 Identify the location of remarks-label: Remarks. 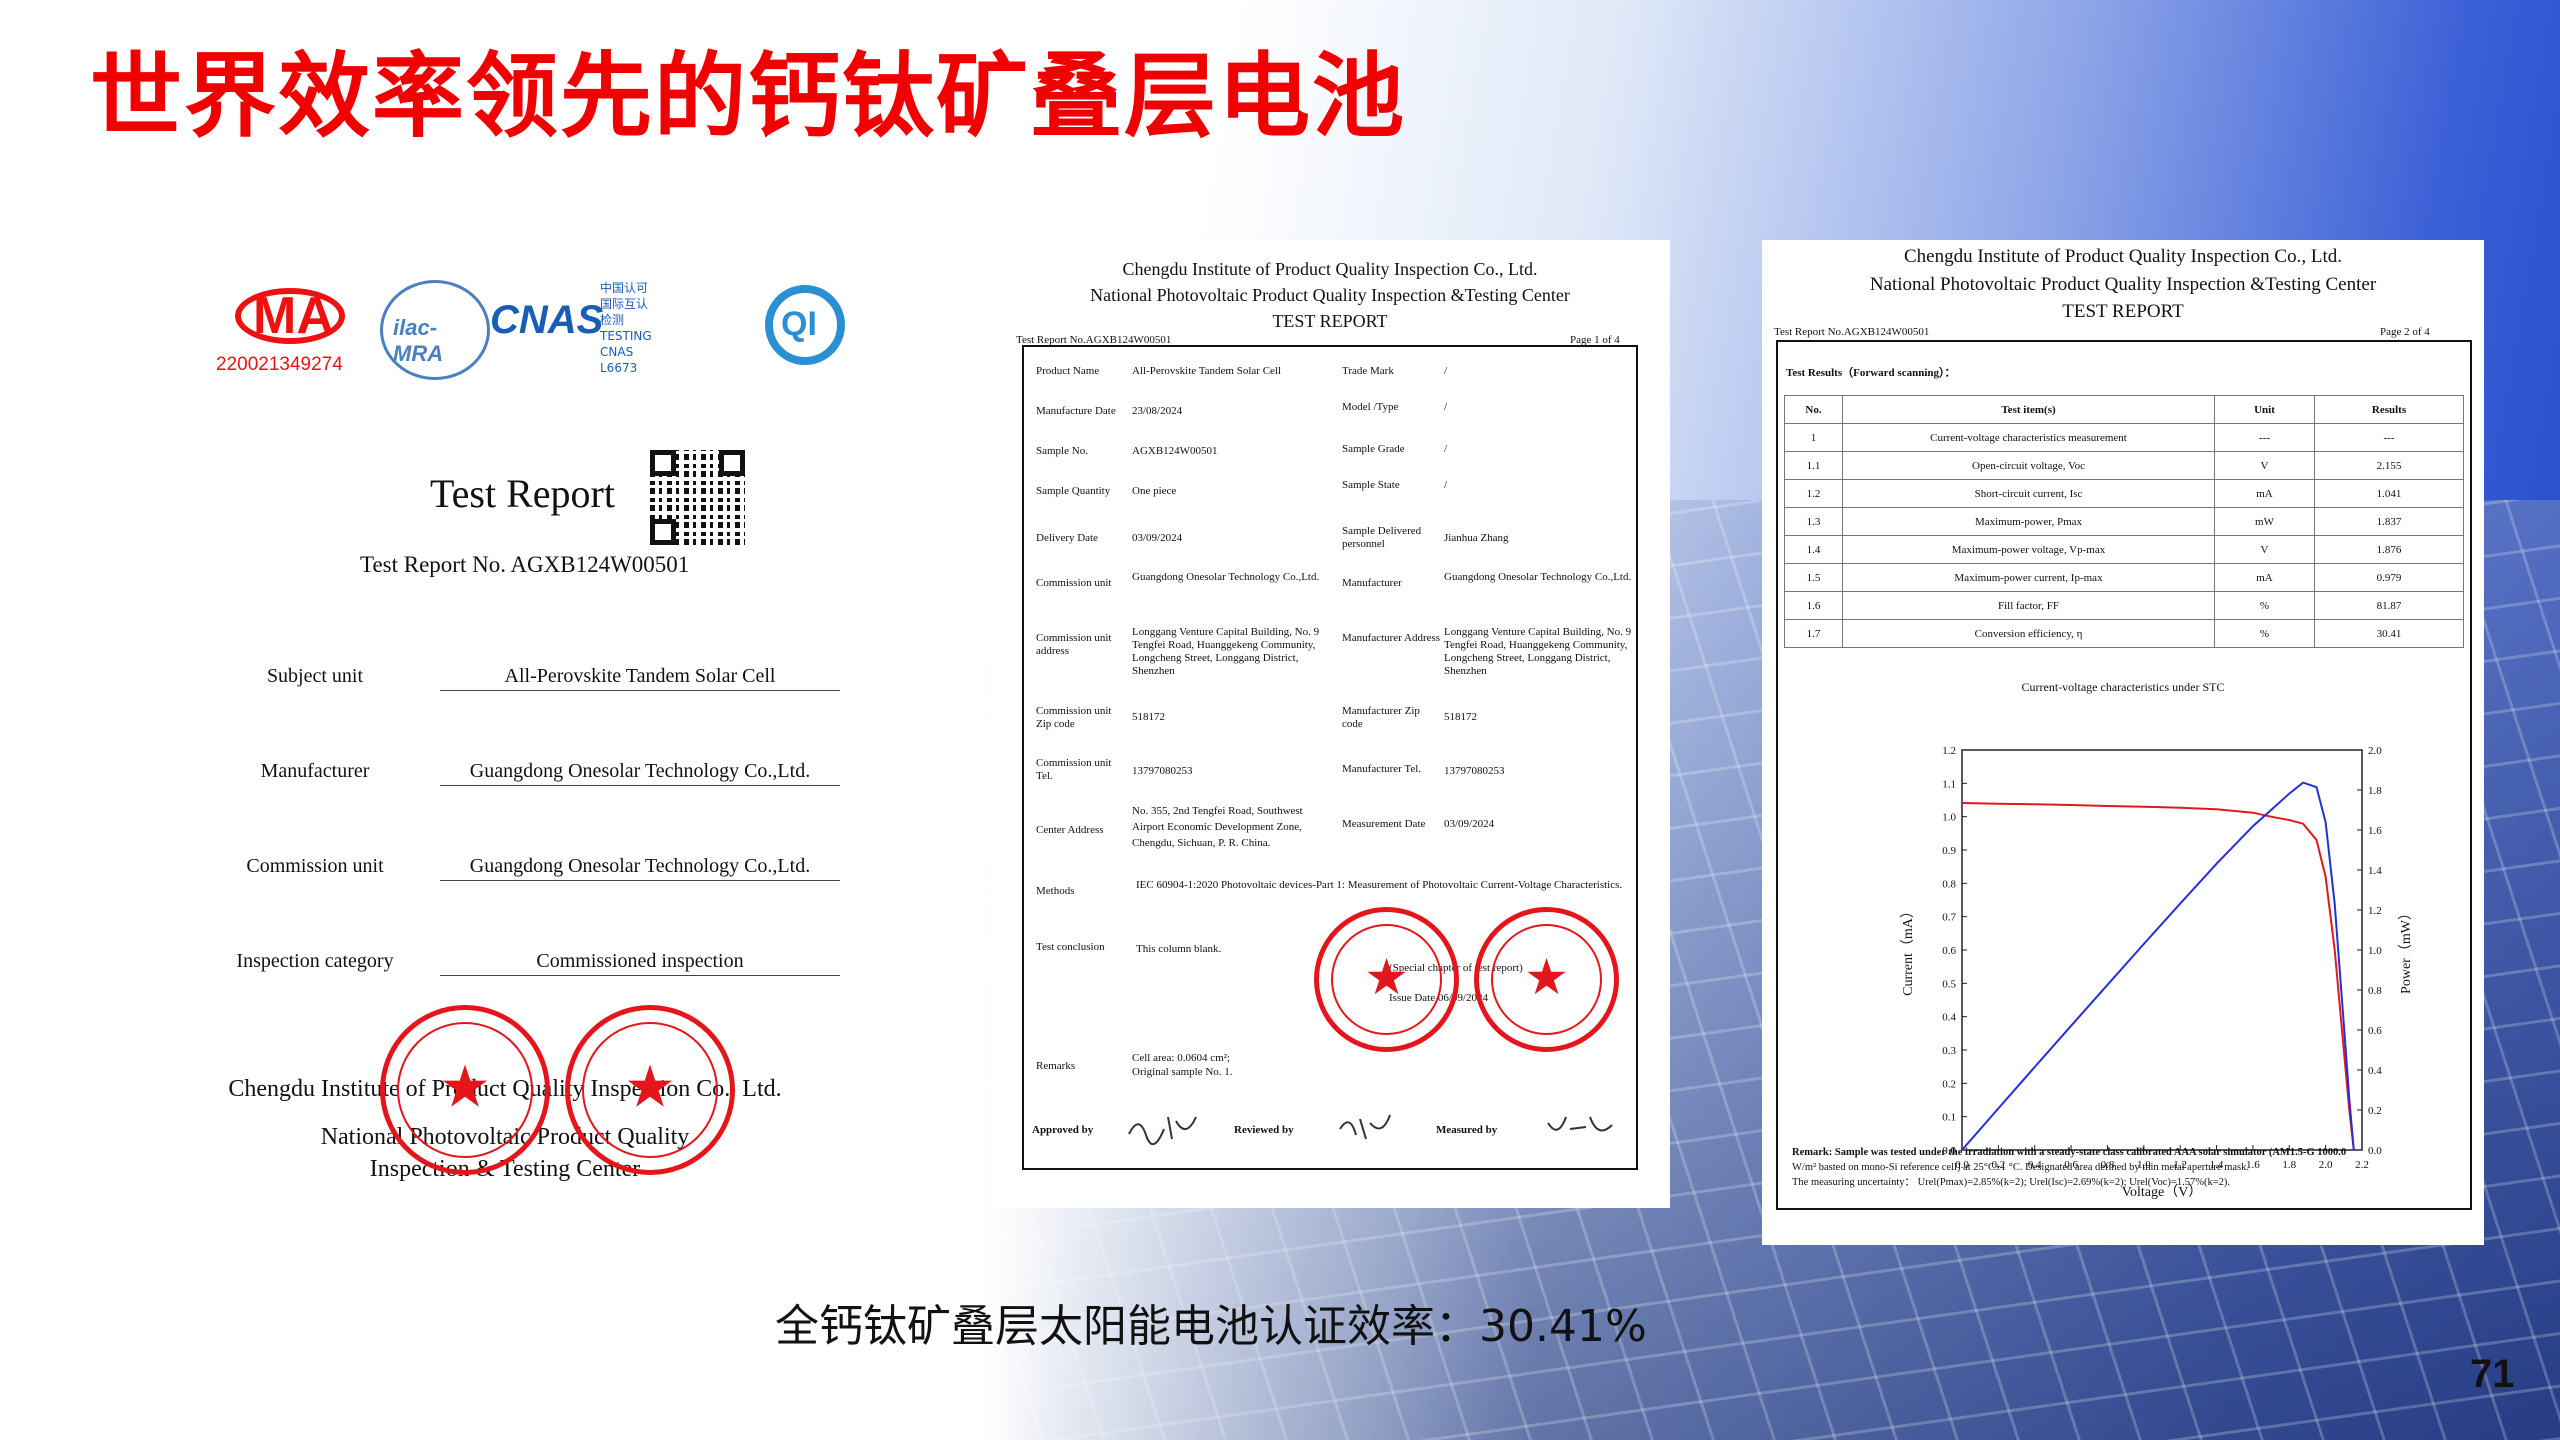
(1056, 1066).